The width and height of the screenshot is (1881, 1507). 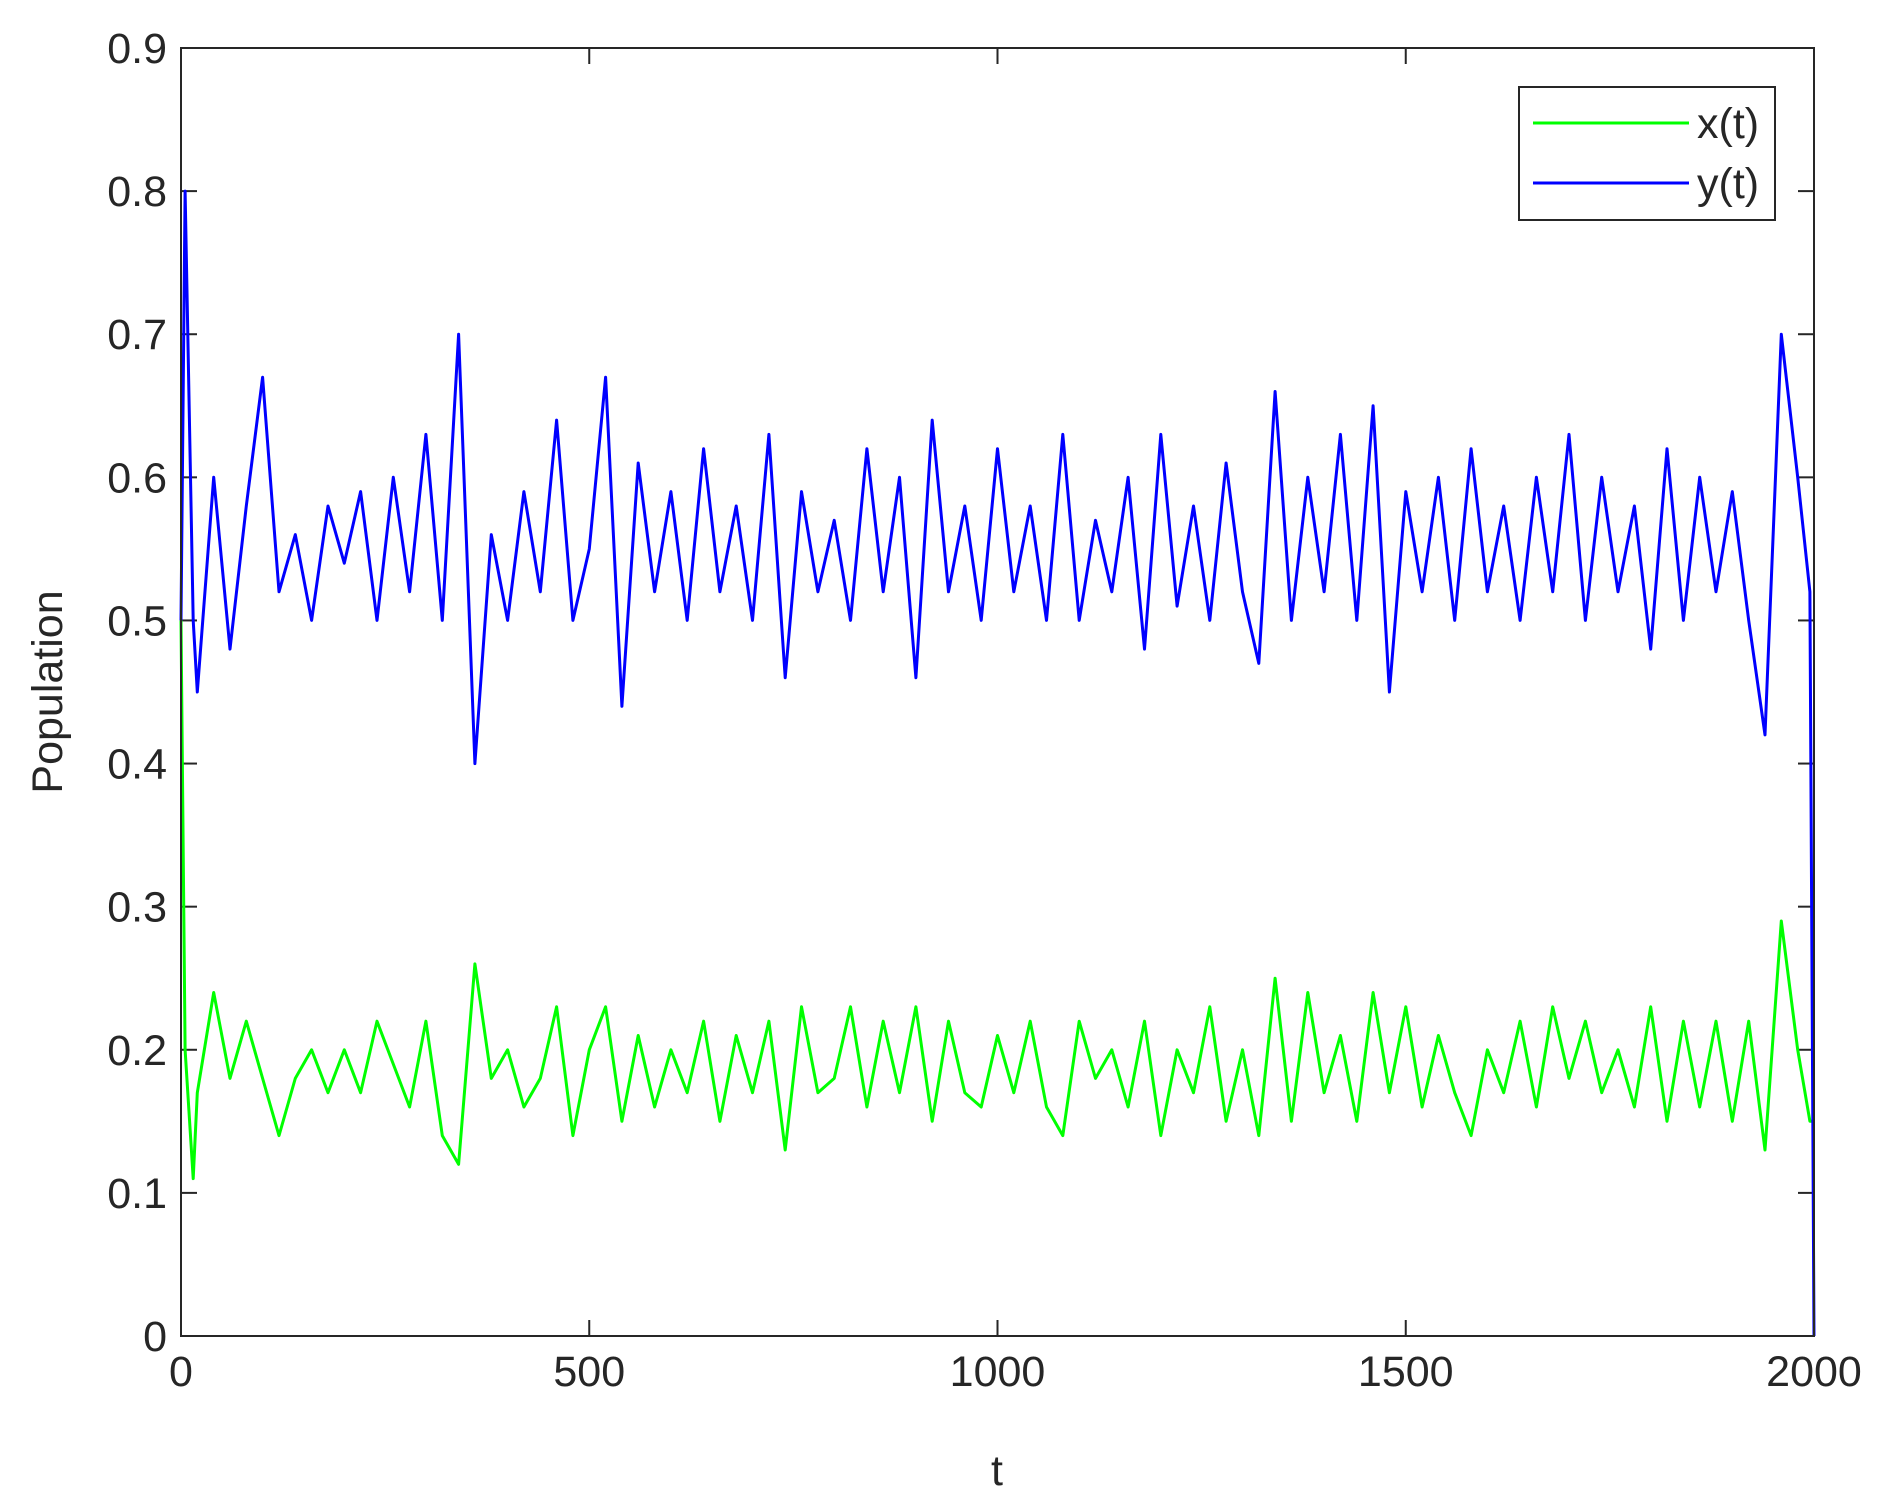 What do you see at coordinates (137, 1051) in the screenshot?
I see `y-tick-label: 0.2` at bounding box center [137, 1051].